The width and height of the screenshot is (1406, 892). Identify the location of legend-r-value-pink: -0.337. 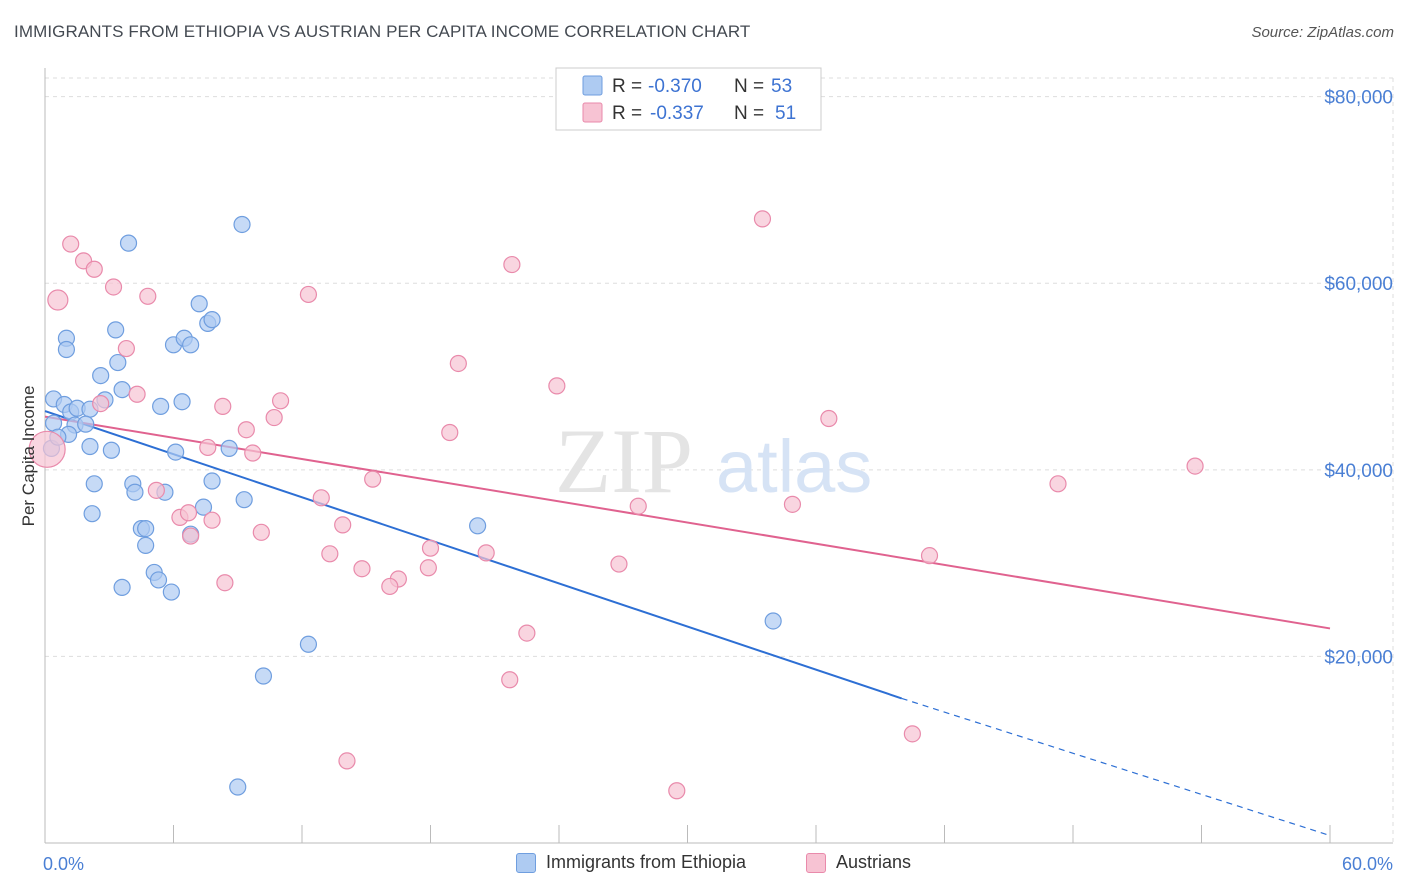
(677, 113).